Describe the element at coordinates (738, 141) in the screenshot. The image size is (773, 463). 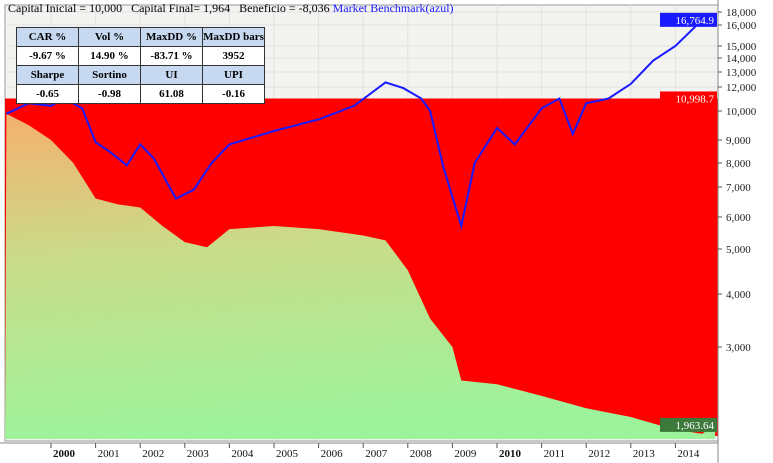
I see `y-tick-label: 9,000` at that location.